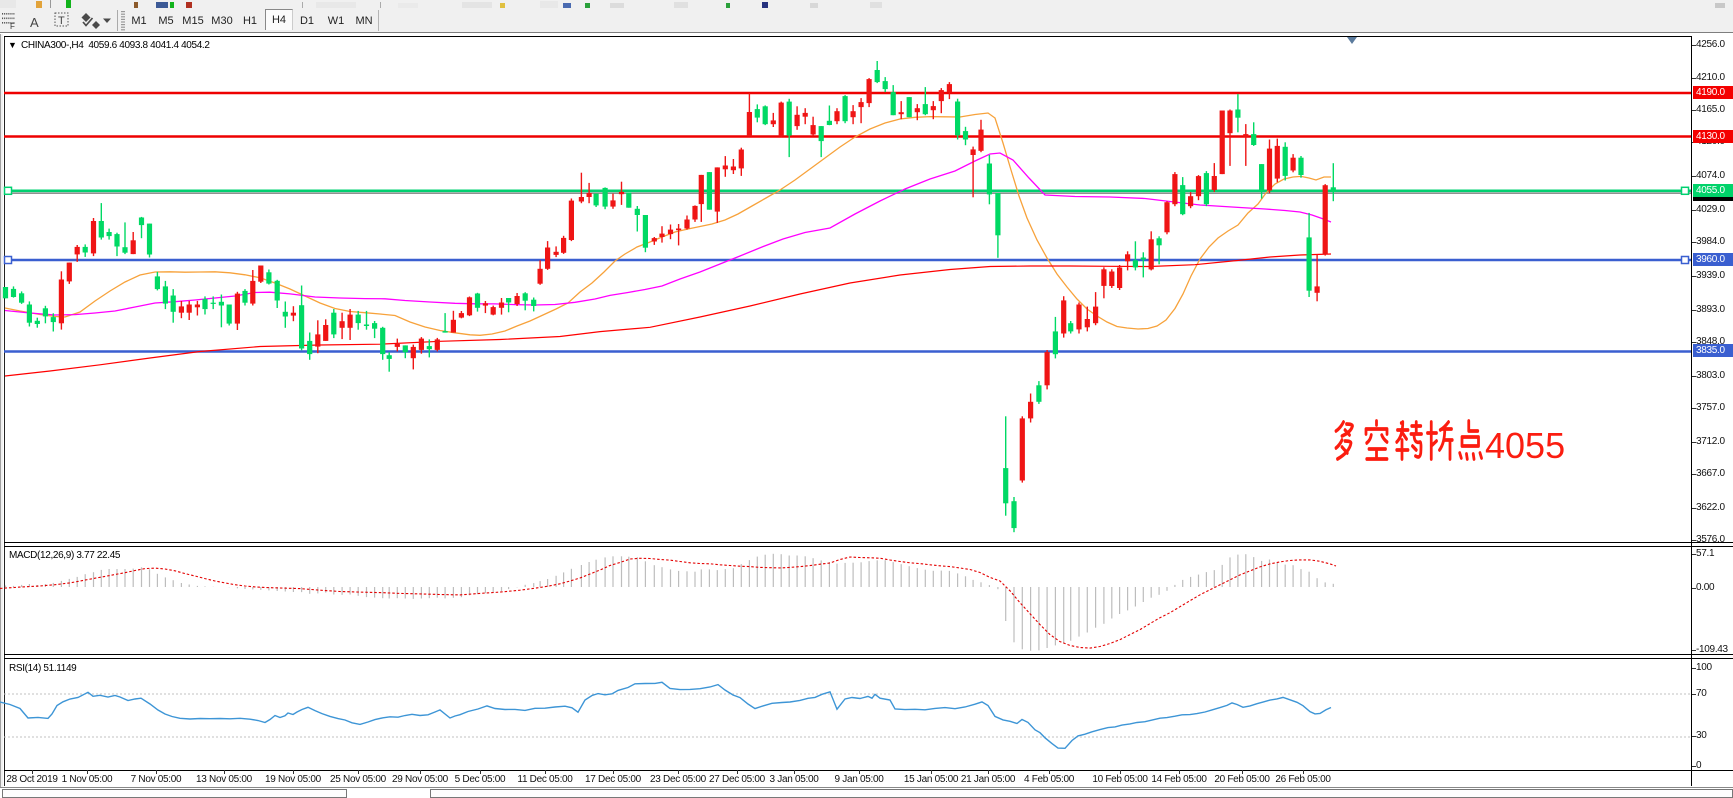 Image resolution: width=1733 pixels, height=798 pixels. What do you see at coordinates (12, 26) in the screenshot?
I see `svg-text: F` at bounding box center [12, 26].